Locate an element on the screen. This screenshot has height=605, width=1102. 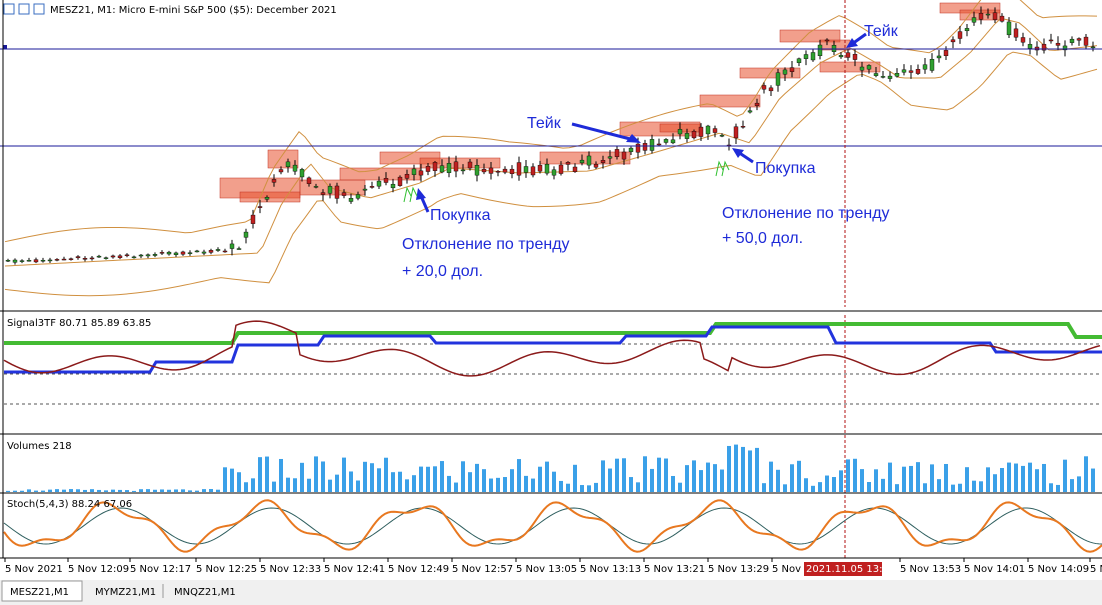
time-label: 5 Nov 12:49 is located at coordinates (418, 569).